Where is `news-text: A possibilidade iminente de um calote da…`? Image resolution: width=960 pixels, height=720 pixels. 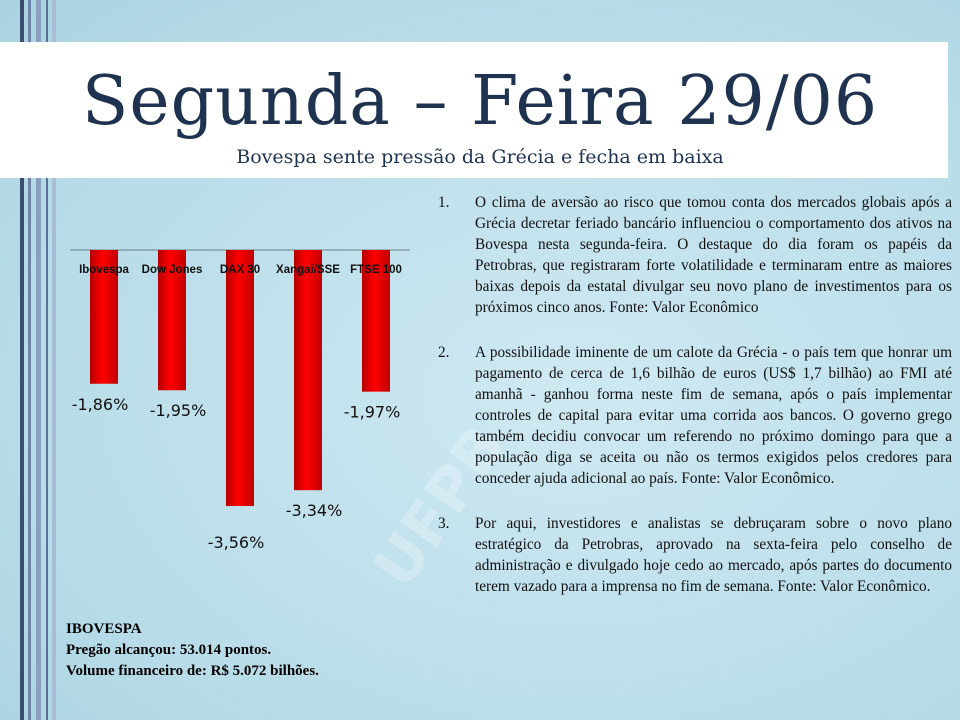
news-text: A possibilidade iminente de um calote da… is located at coordinates (713, 415).